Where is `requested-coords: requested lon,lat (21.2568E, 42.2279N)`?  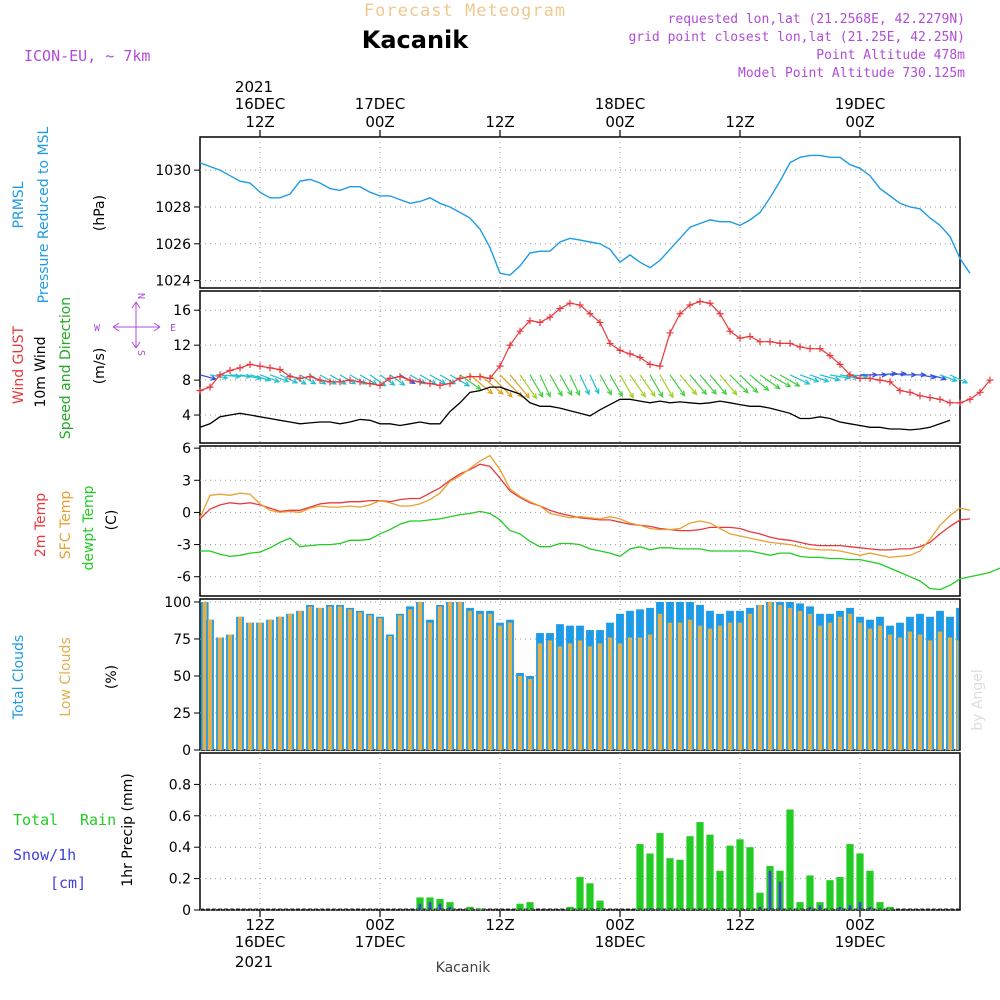
requested-coords: requested lon,lat (21.2568E, 42.2279N) is located at coordinates (816, 19).